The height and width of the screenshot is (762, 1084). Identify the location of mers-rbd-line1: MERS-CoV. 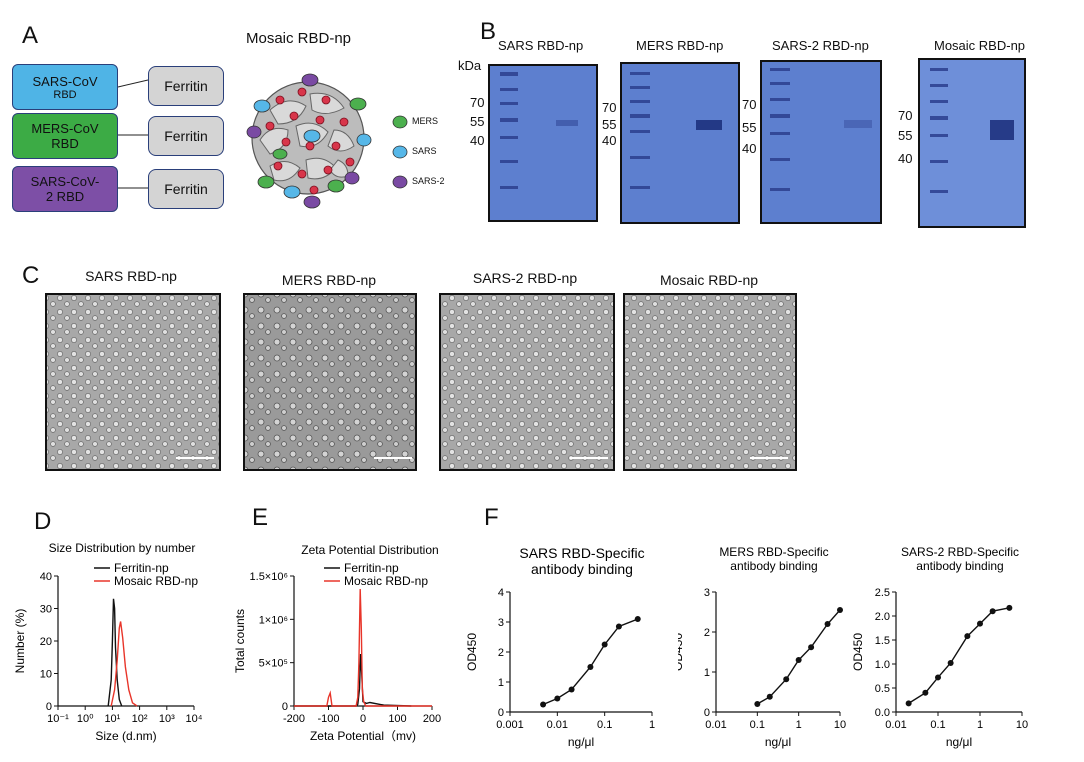
(65, 128).